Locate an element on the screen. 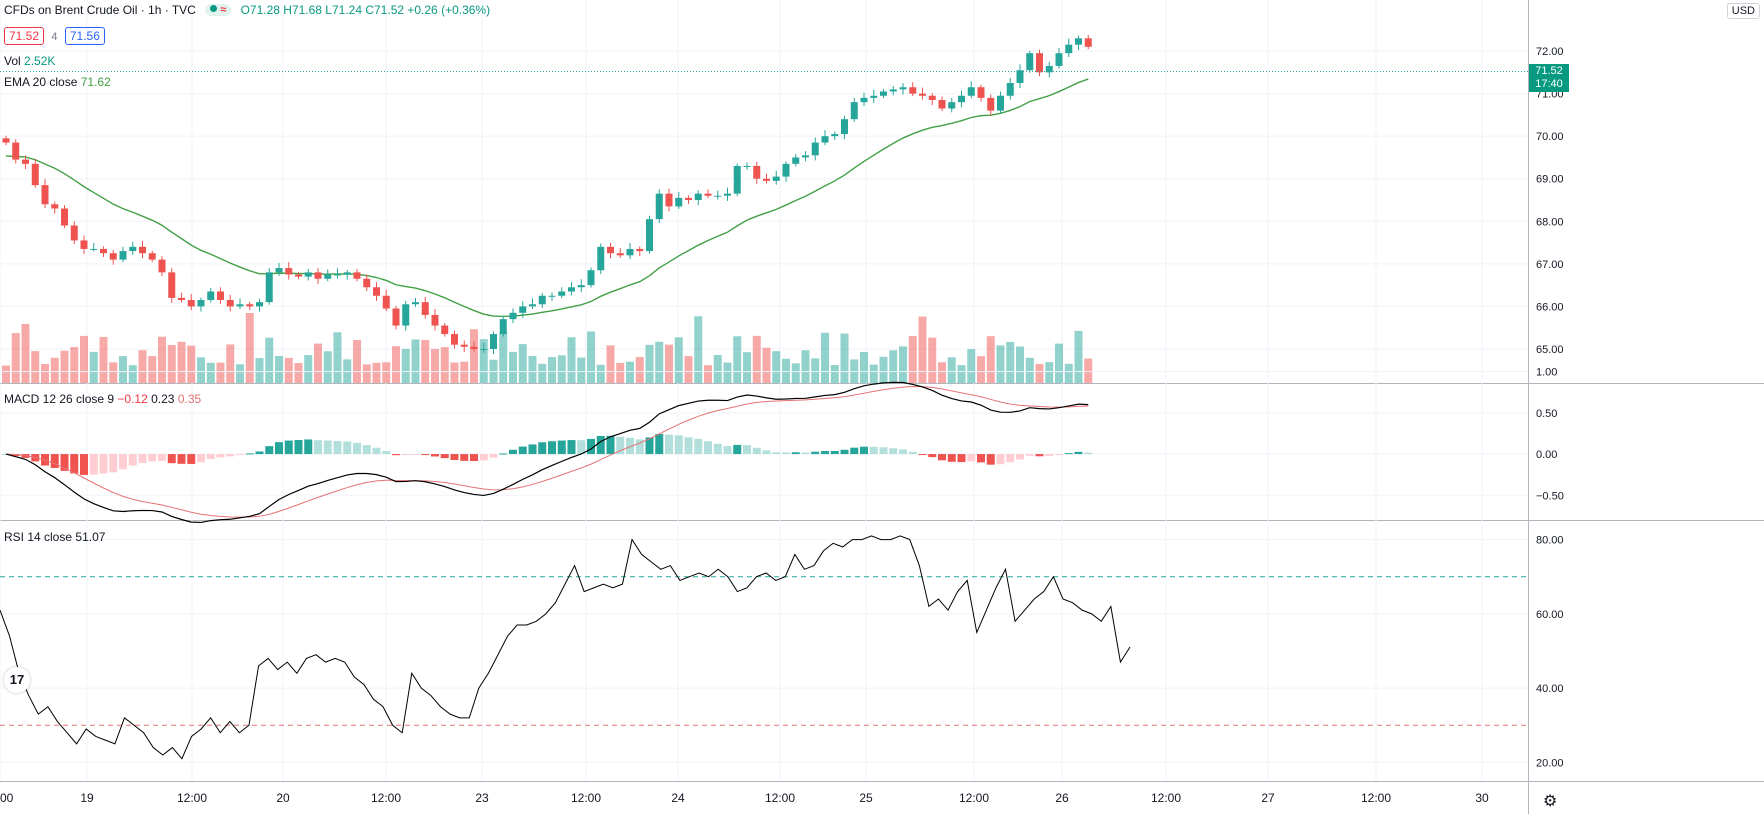 The height and width of the screenshot is (814, 1764). last-price: 71.52 is located at coordinates (1549, 71).